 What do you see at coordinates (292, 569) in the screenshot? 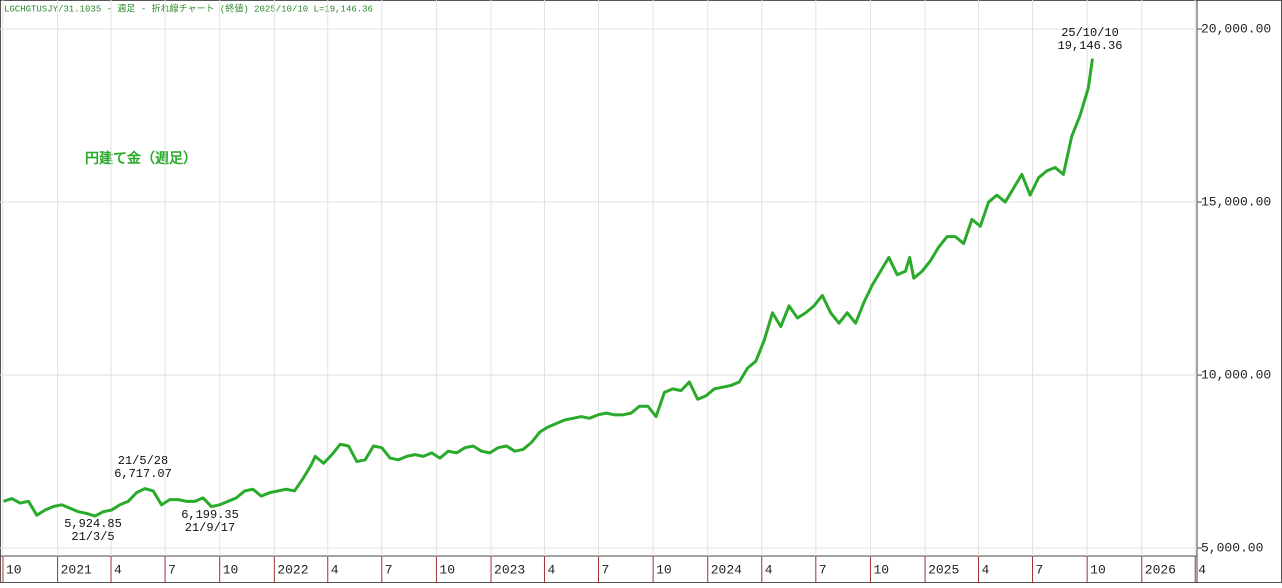
I see `x-tick-label: 2022` at bounding box center [292, 569].